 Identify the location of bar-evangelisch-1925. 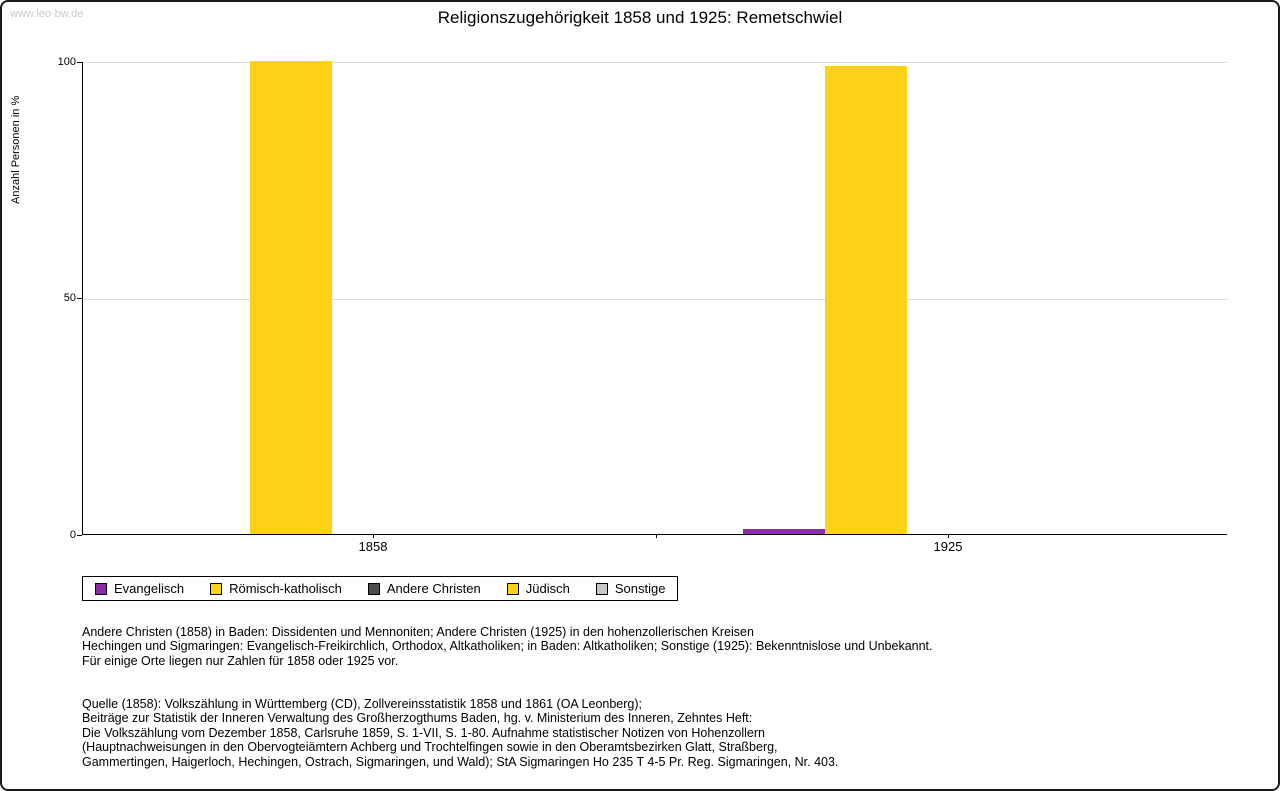
(784, 531).